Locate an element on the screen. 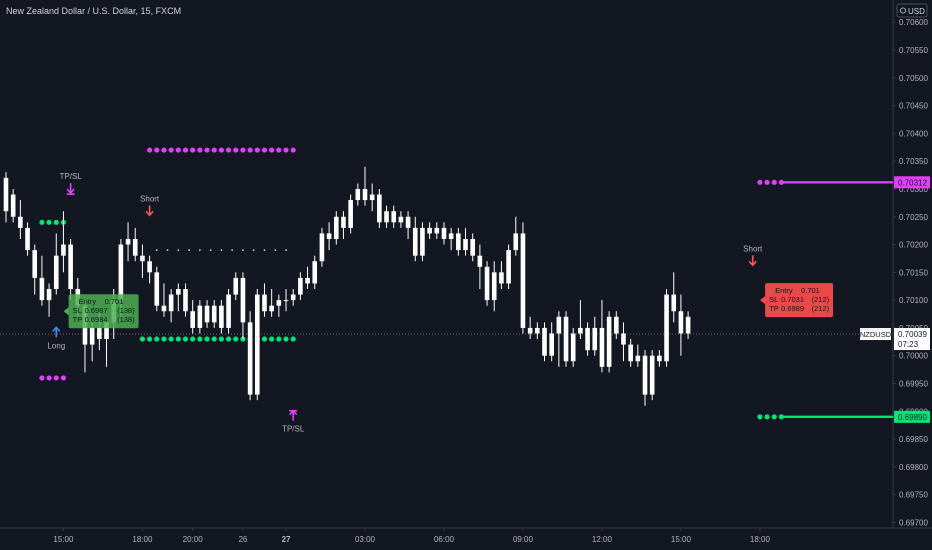  price-tick-label: 0.70150 is located at coordinates (913, 272).